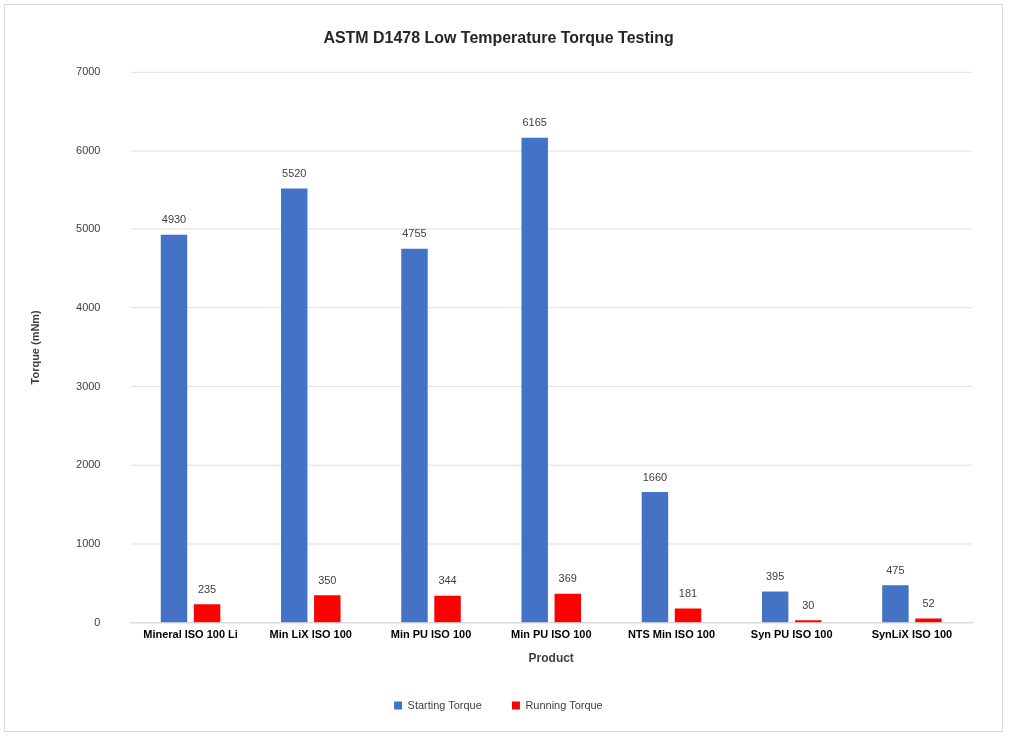 The height and width of the screenshot is (740, 1009). I want to click on data-label: 395, so click(775, 576).